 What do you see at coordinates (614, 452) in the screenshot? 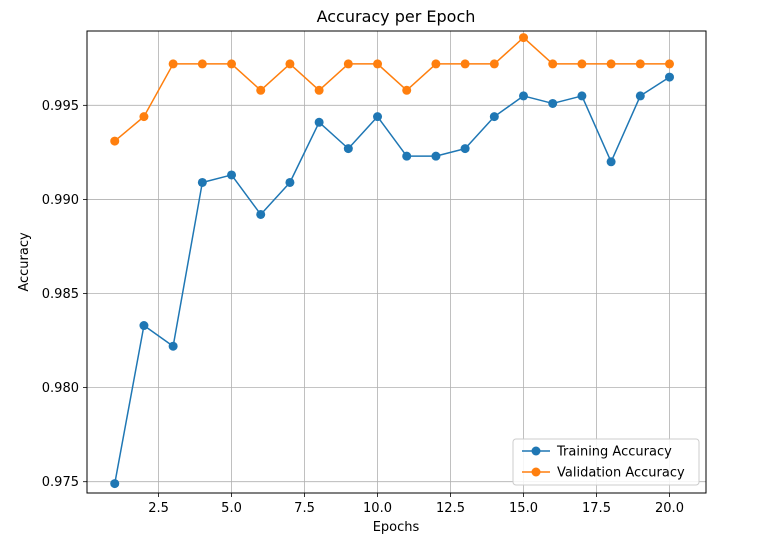
I see `training-accuracy-legend-label: Training Accuracy` at bounding box center [614, 452].